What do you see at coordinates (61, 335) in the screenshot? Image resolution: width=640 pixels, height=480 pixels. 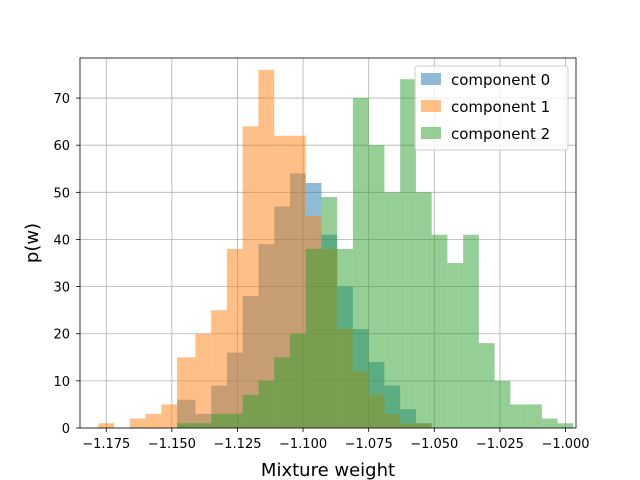 I see `y-tick-label: 20` at bounding box center [61, 335].